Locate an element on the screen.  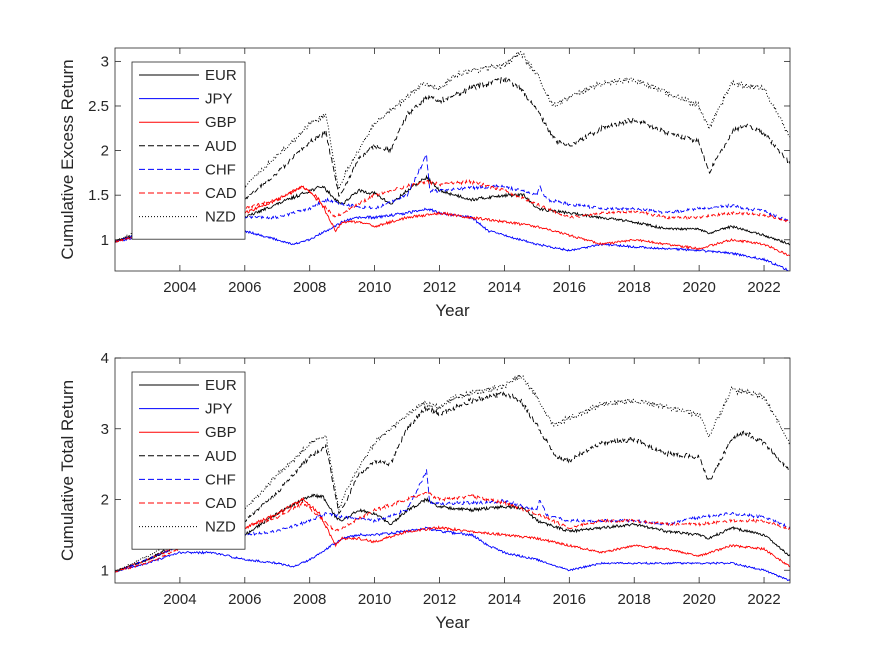
y-axis-label: Cumulative Excess Return is located at coordinates (67, 159).